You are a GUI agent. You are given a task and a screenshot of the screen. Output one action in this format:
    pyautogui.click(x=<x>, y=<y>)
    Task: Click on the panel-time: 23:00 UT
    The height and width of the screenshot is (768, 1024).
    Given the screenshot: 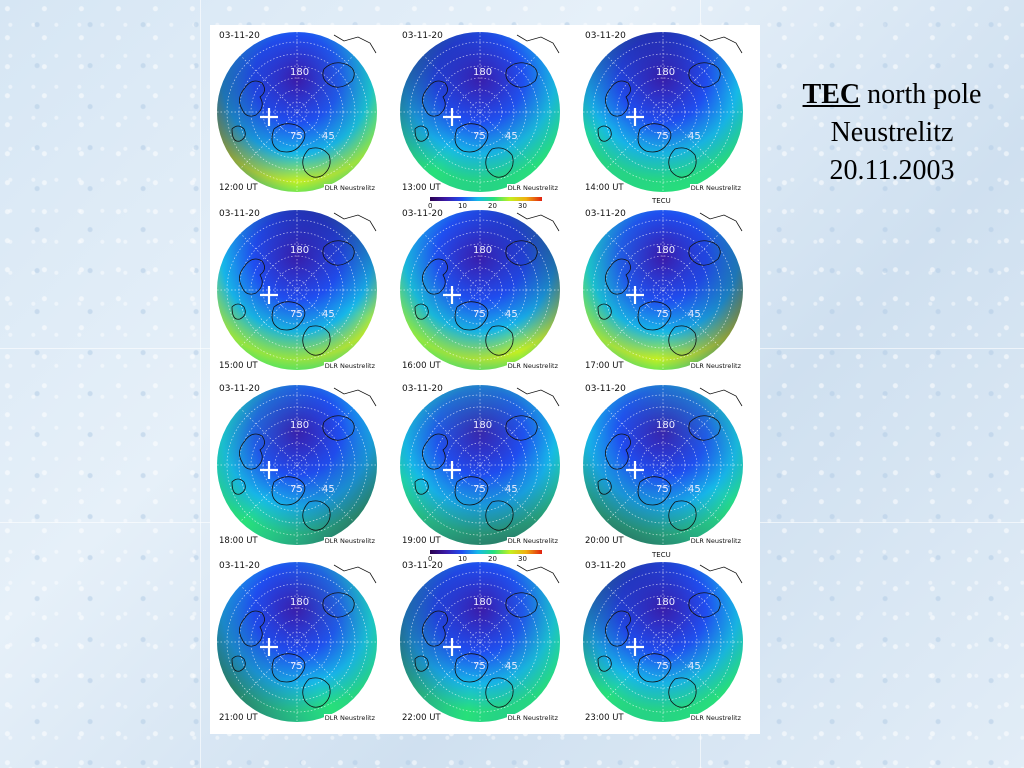 What is the action you would take?
    pyautogui.click(x=604, y=718)
    